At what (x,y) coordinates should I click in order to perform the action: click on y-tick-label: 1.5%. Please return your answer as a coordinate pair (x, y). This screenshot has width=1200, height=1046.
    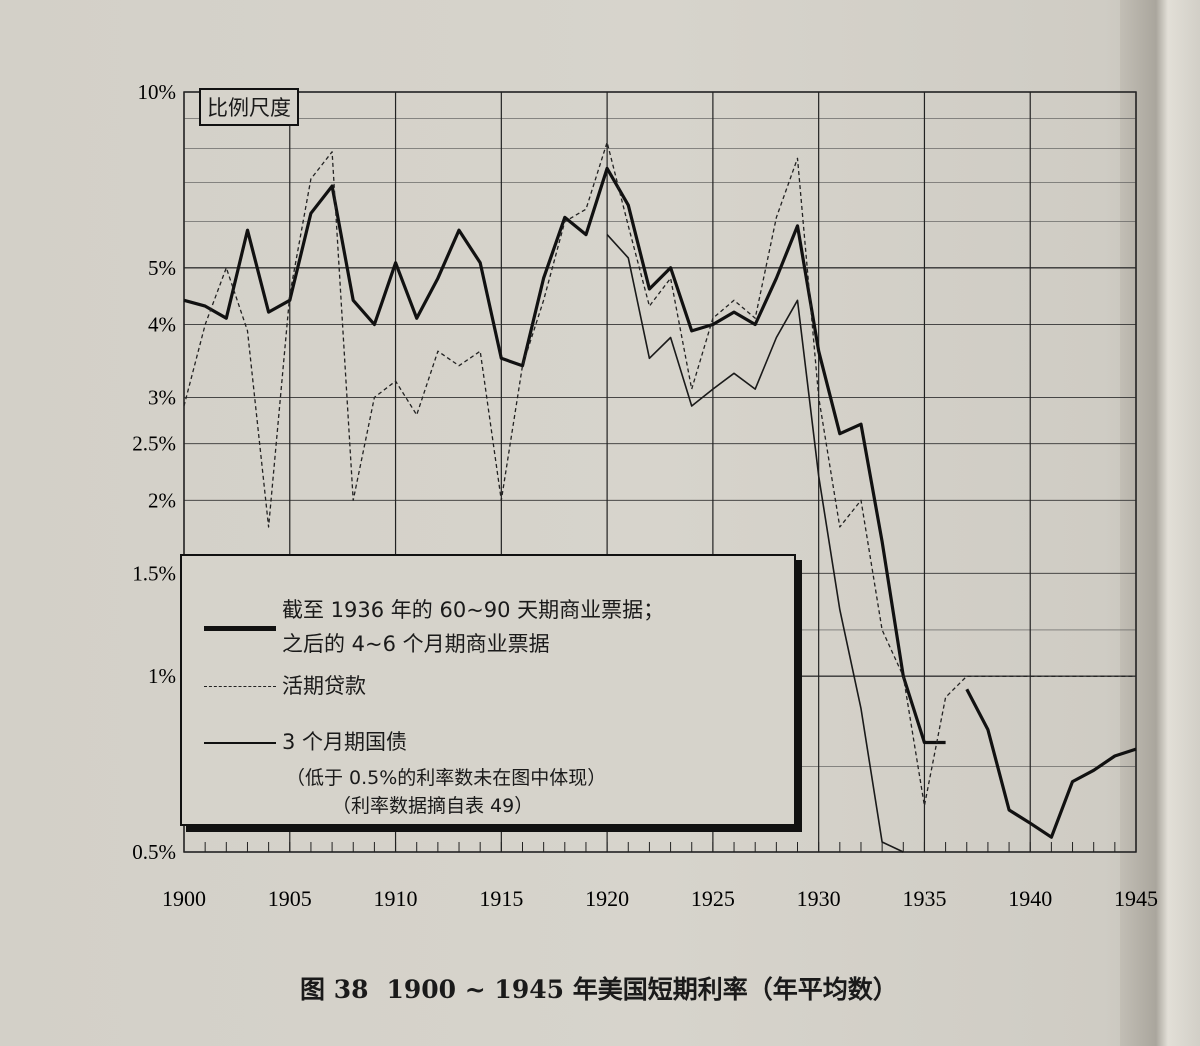
    Looking at the image, I should click on (154, 573).